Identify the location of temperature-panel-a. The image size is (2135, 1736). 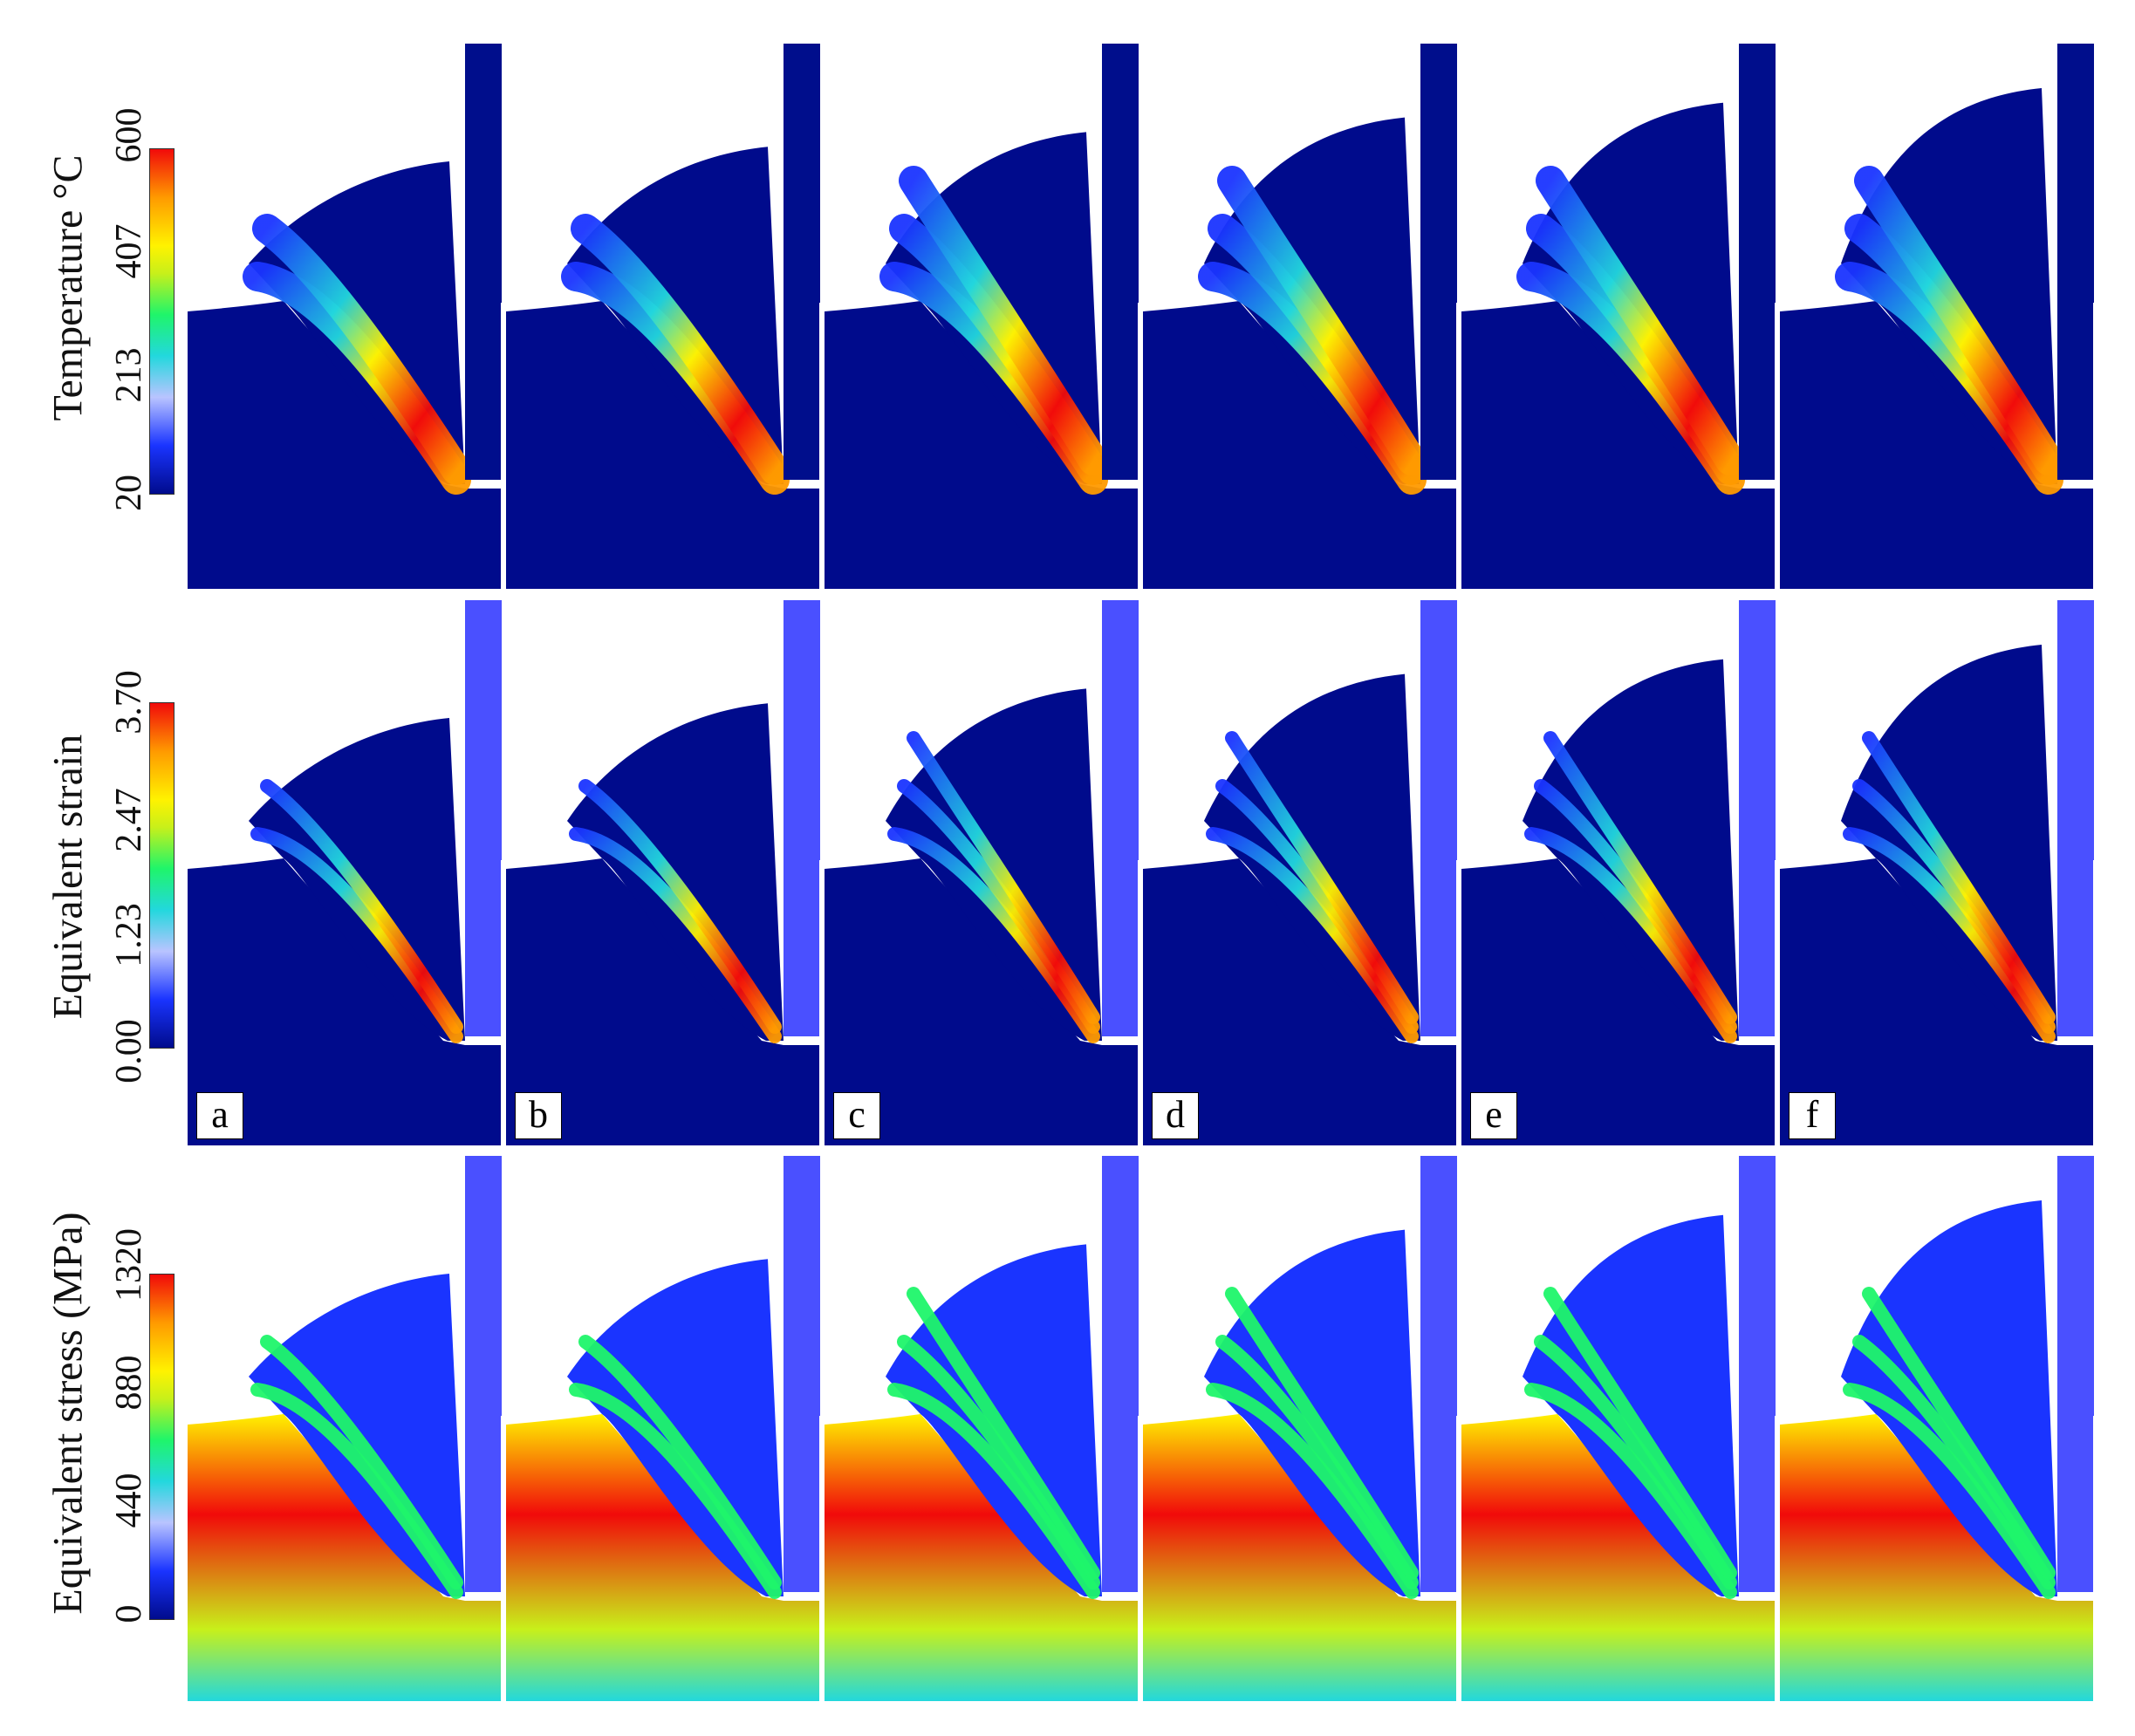
(345, 316).